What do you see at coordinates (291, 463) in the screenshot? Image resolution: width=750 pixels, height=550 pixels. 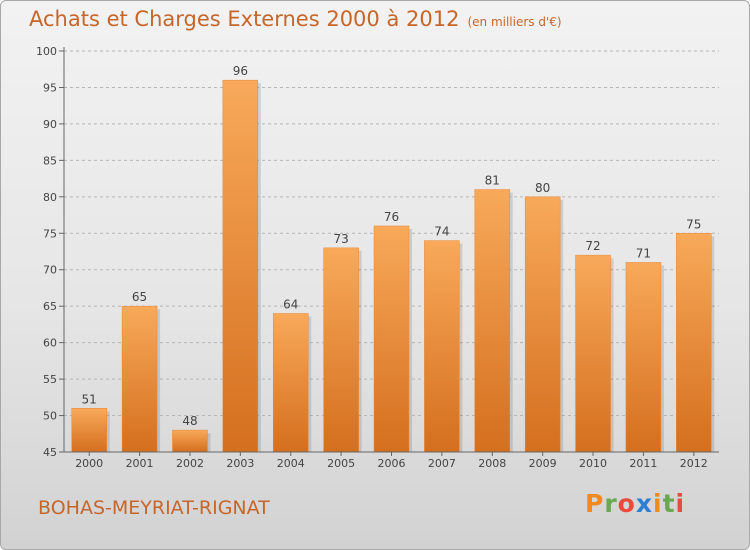 I see `x-tick-label: 2004` at bounding box center [291, 463].